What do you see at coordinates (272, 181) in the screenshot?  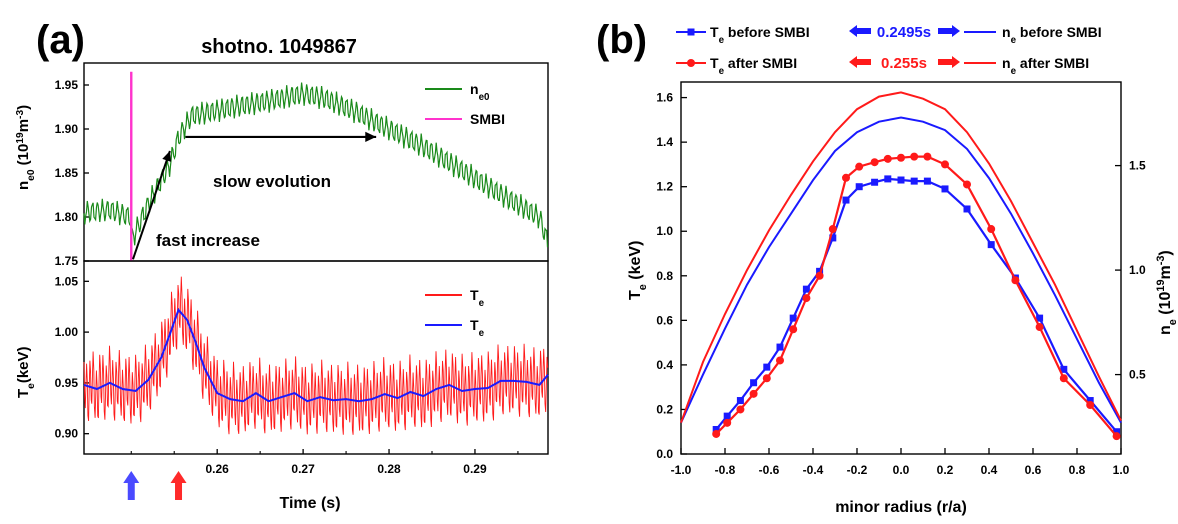 I see `annotation-slow-evolution: slow evolution` at bounding box center [272, 181].